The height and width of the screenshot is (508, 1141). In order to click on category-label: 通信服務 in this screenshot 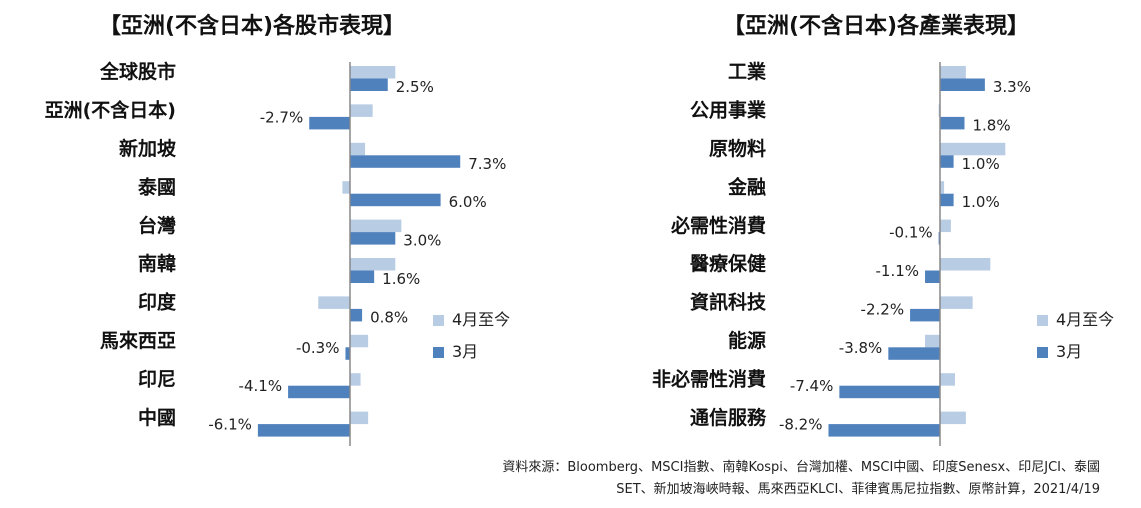, I will do `click(728, 417)`.